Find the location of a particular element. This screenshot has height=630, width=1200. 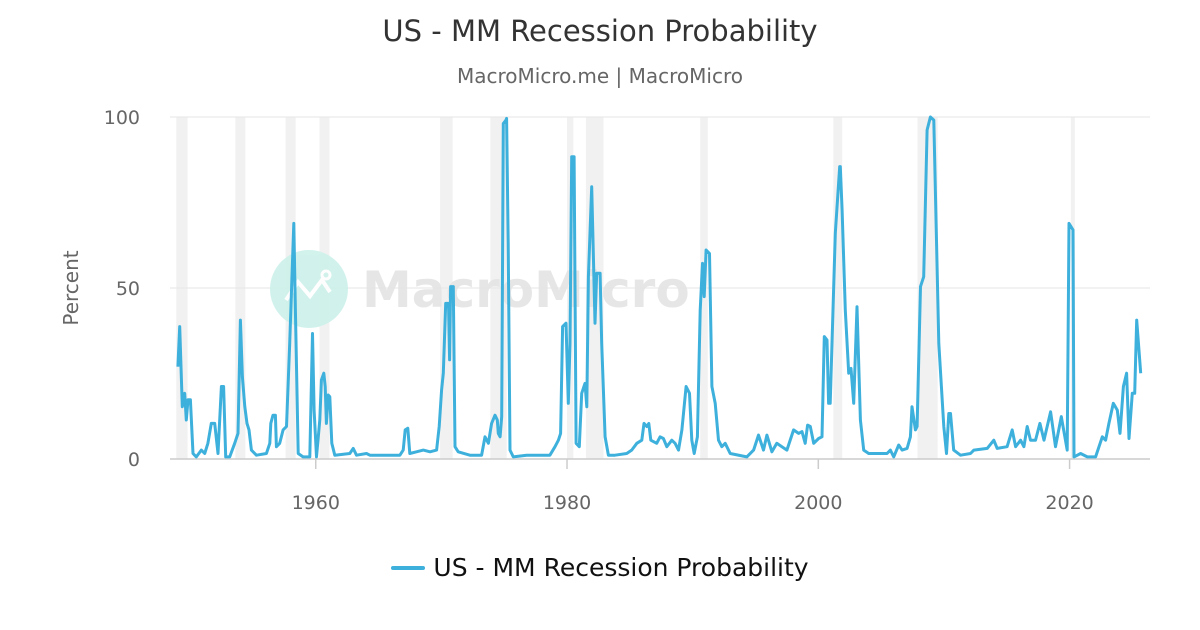

x-tick-label: 1980 is located at coordinates (567, 503).